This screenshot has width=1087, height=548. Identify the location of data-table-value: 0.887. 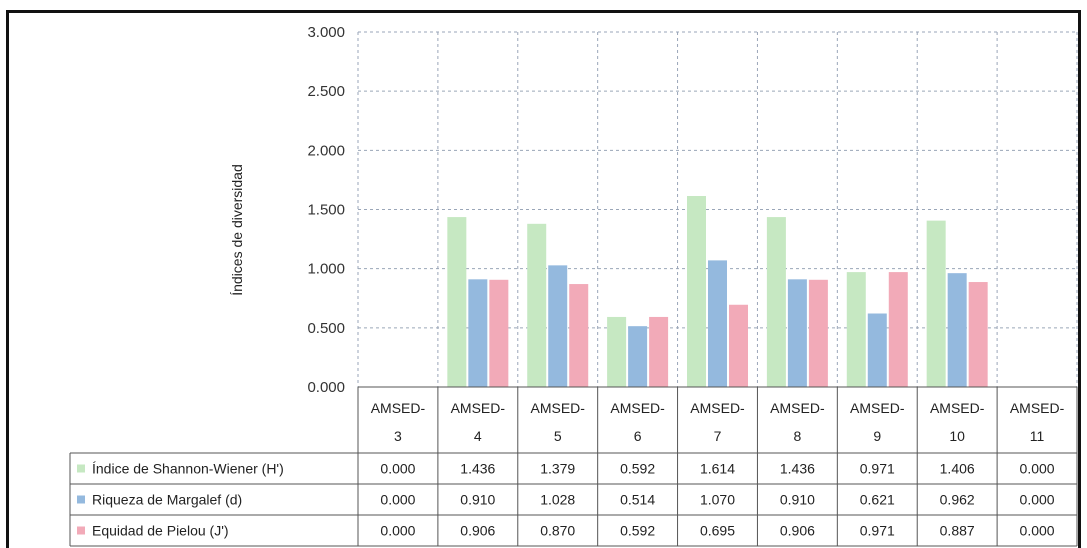
(957, 531).